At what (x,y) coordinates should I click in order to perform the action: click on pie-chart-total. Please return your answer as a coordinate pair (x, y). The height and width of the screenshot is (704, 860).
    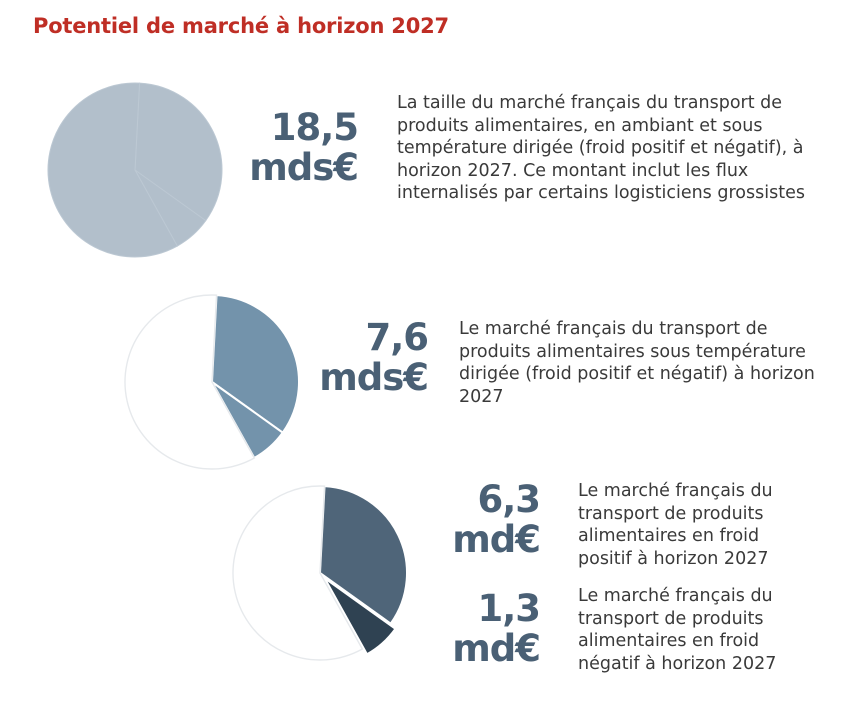
    Looking at the image, I should click on (135, 170).